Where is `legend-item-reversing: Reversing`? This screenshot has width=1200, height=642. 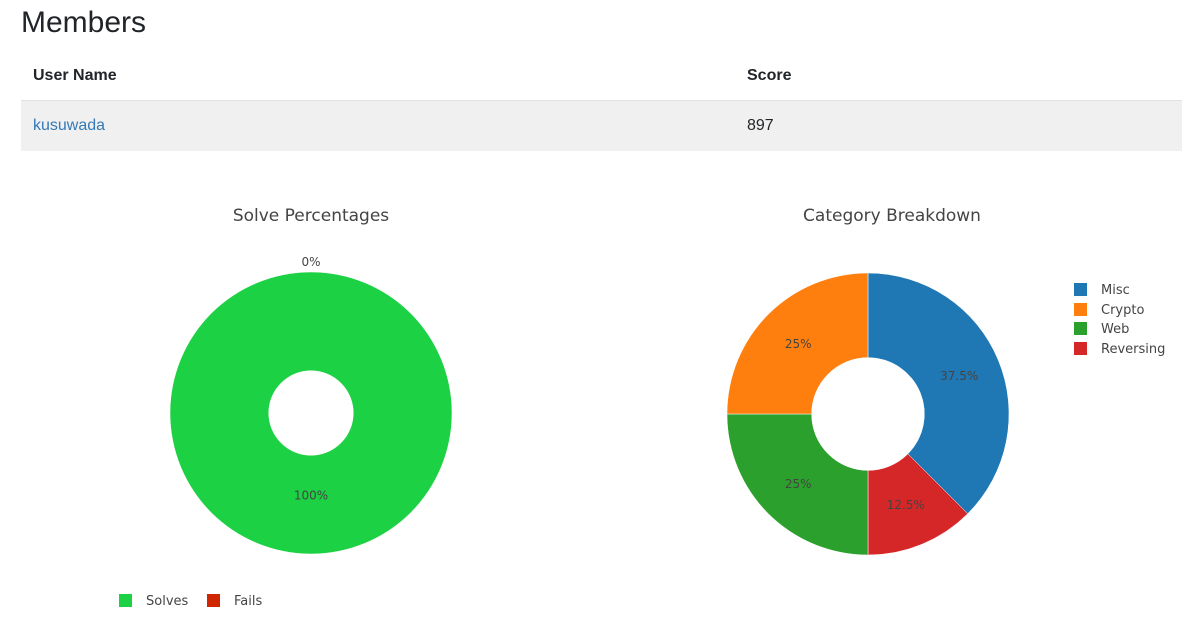 legend-item-reversing: Reversing is located at coordinates (1119, 349).